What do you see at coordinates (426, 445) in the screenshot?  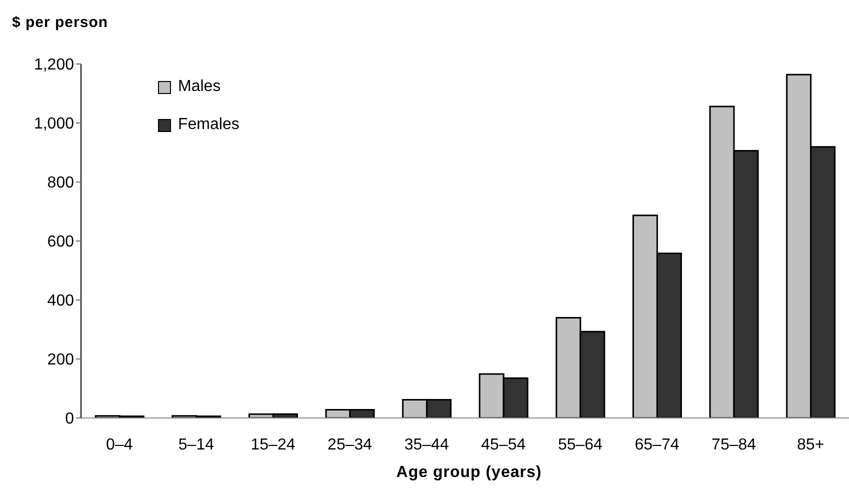 I see `x-tick-label: 35–44` at bounding box center [426, 445].